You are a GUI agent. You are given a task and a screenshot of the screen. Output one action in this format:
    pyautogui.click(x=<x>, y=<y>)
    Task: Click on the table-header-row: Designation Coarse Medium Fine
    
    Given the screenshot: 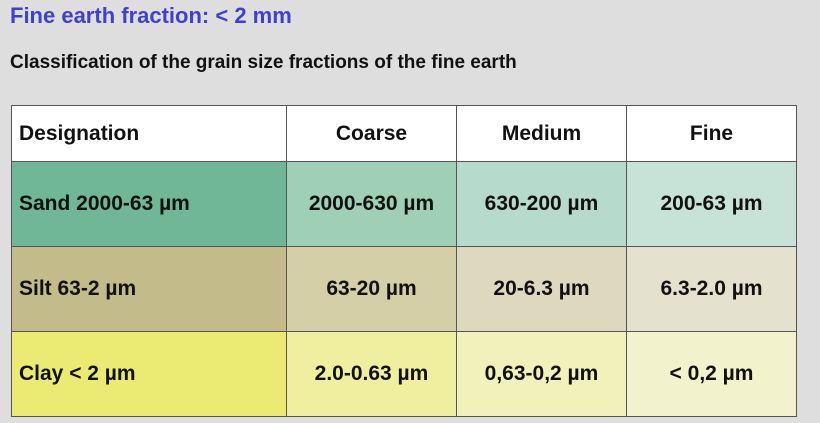 What is the action you would take?
    pyautogui.click(x=404, y=133)
    